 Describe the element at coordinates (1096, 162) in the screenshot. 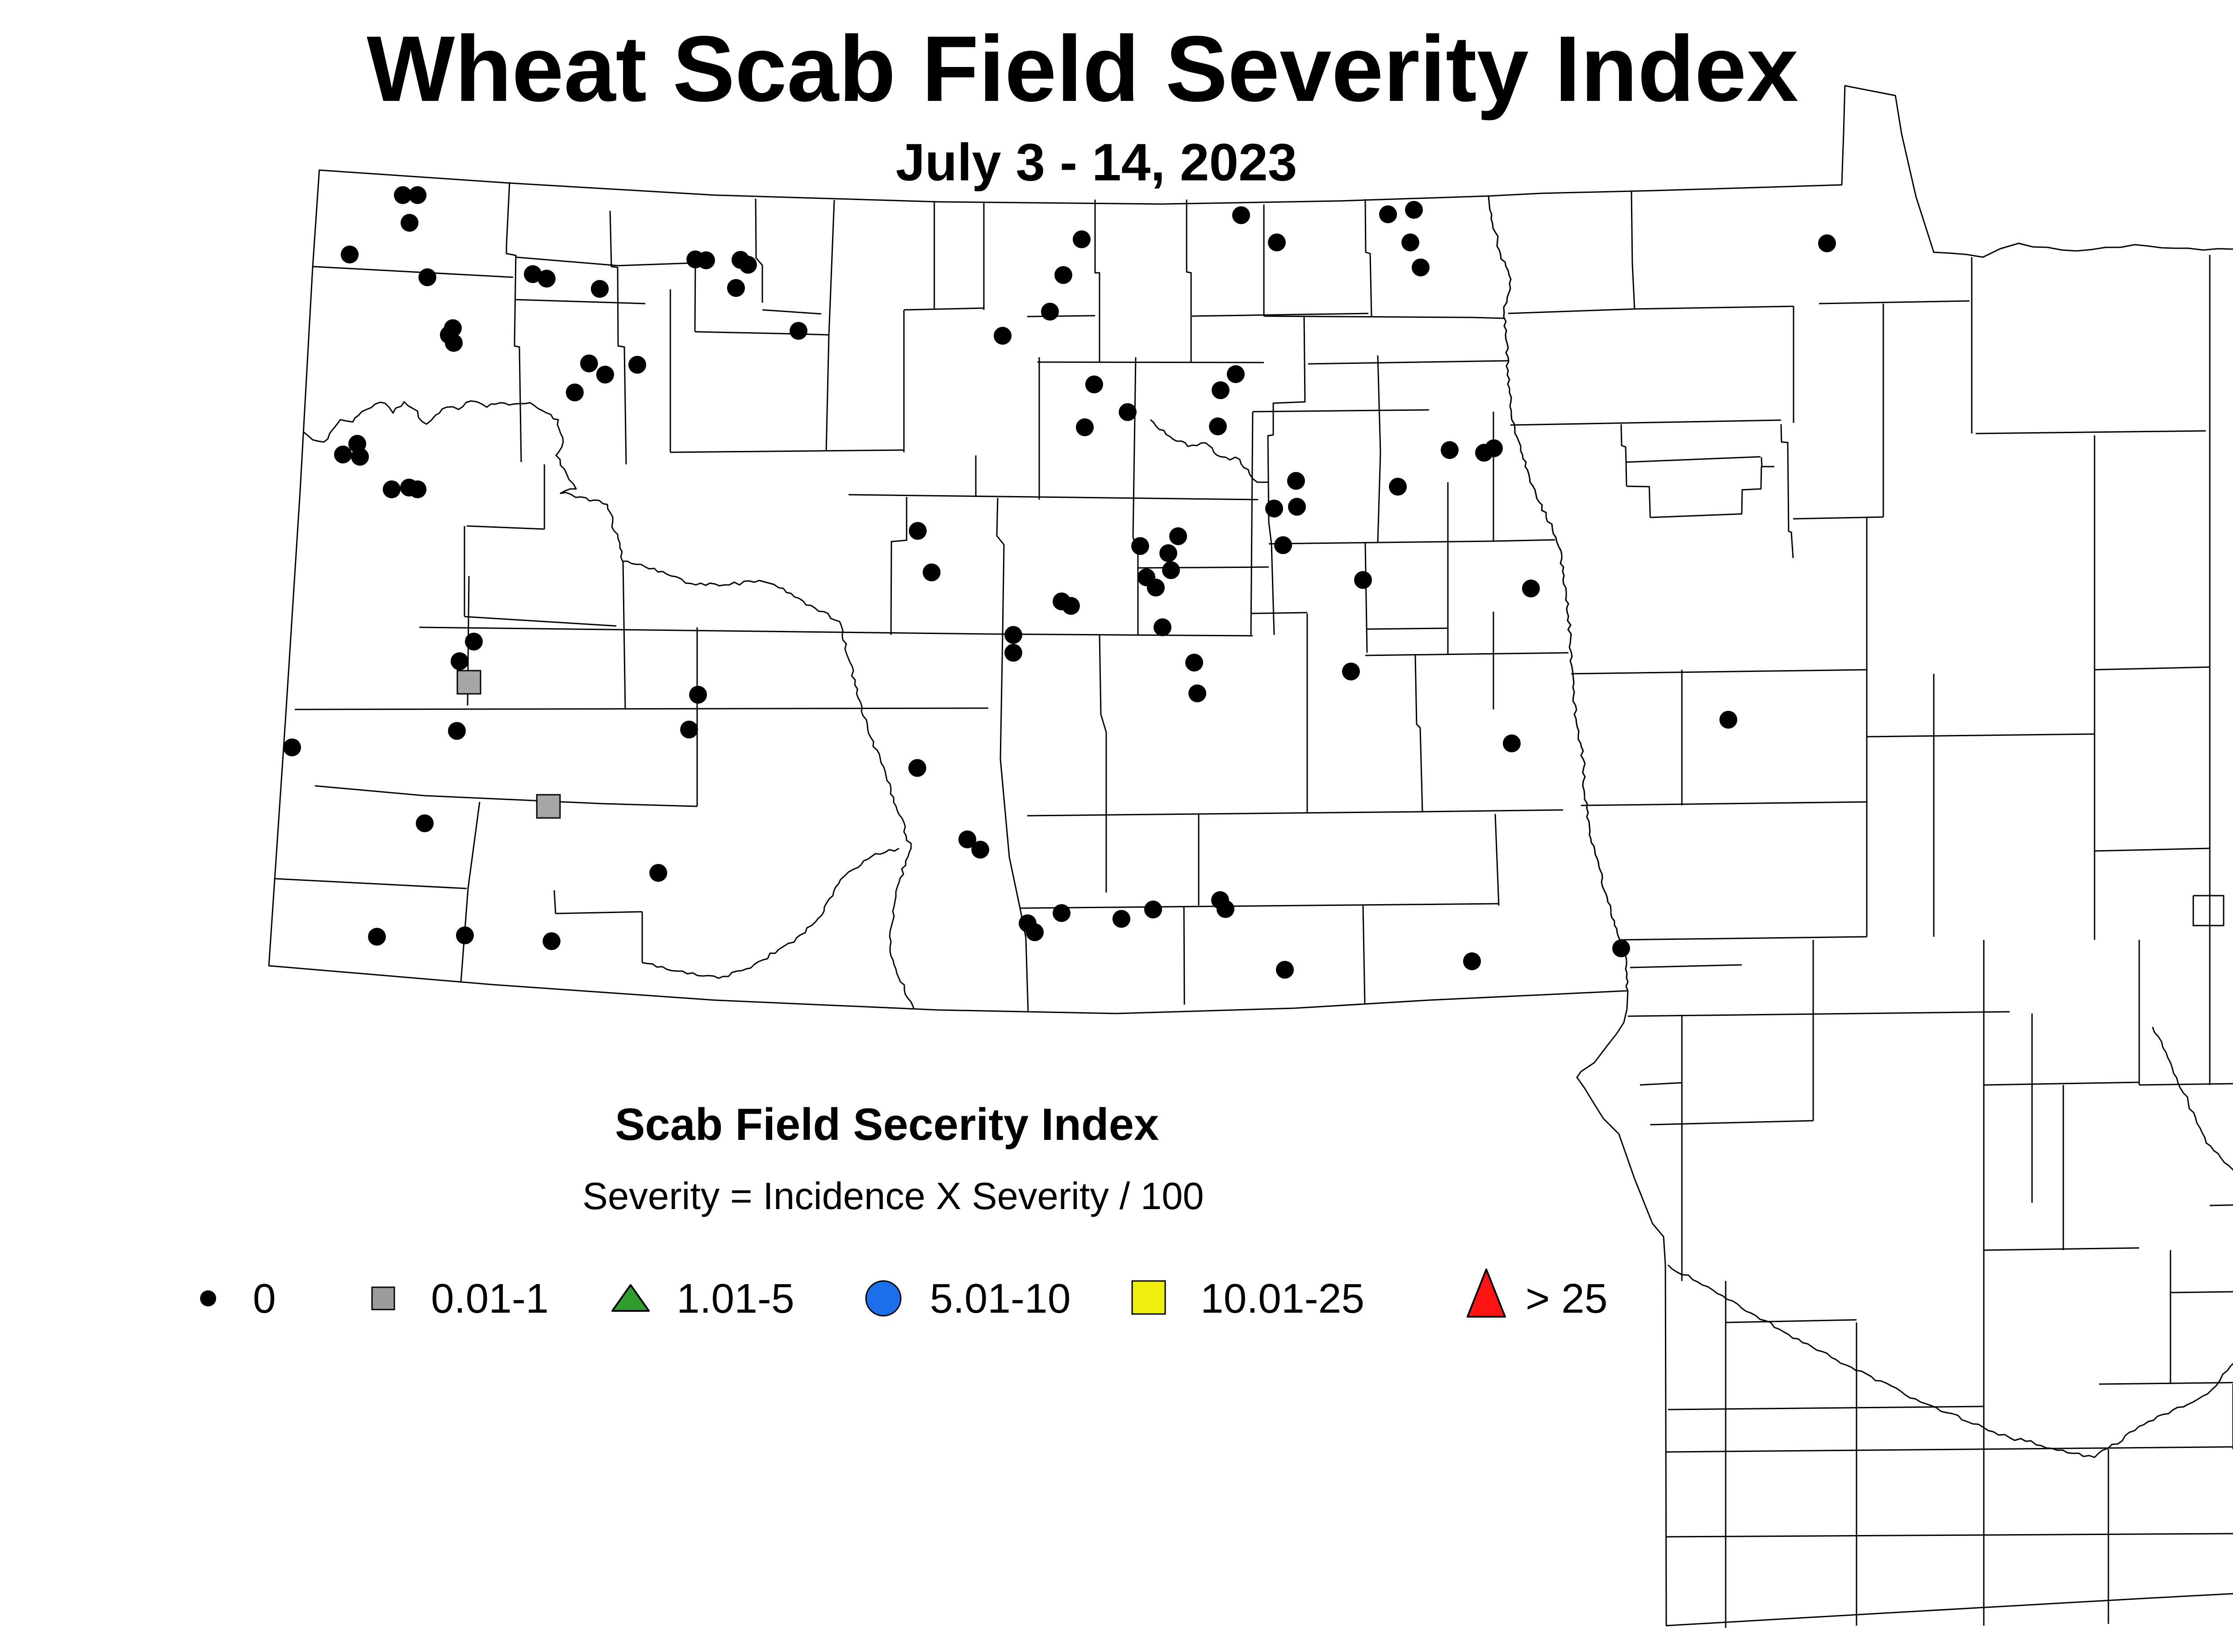

I see `svg-text: July 3 - 14, 2023` at that location.